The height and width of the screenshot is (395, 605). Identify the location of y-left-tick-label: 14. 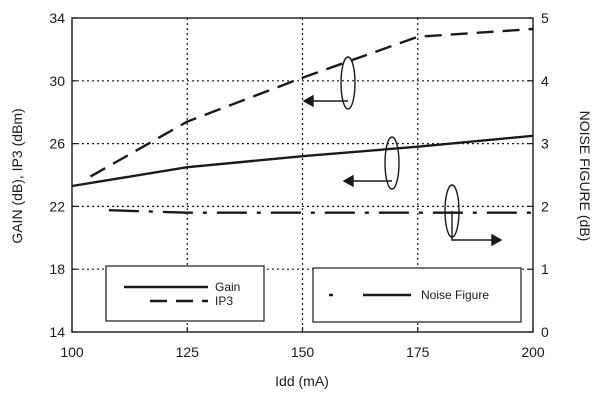
(57, 332).